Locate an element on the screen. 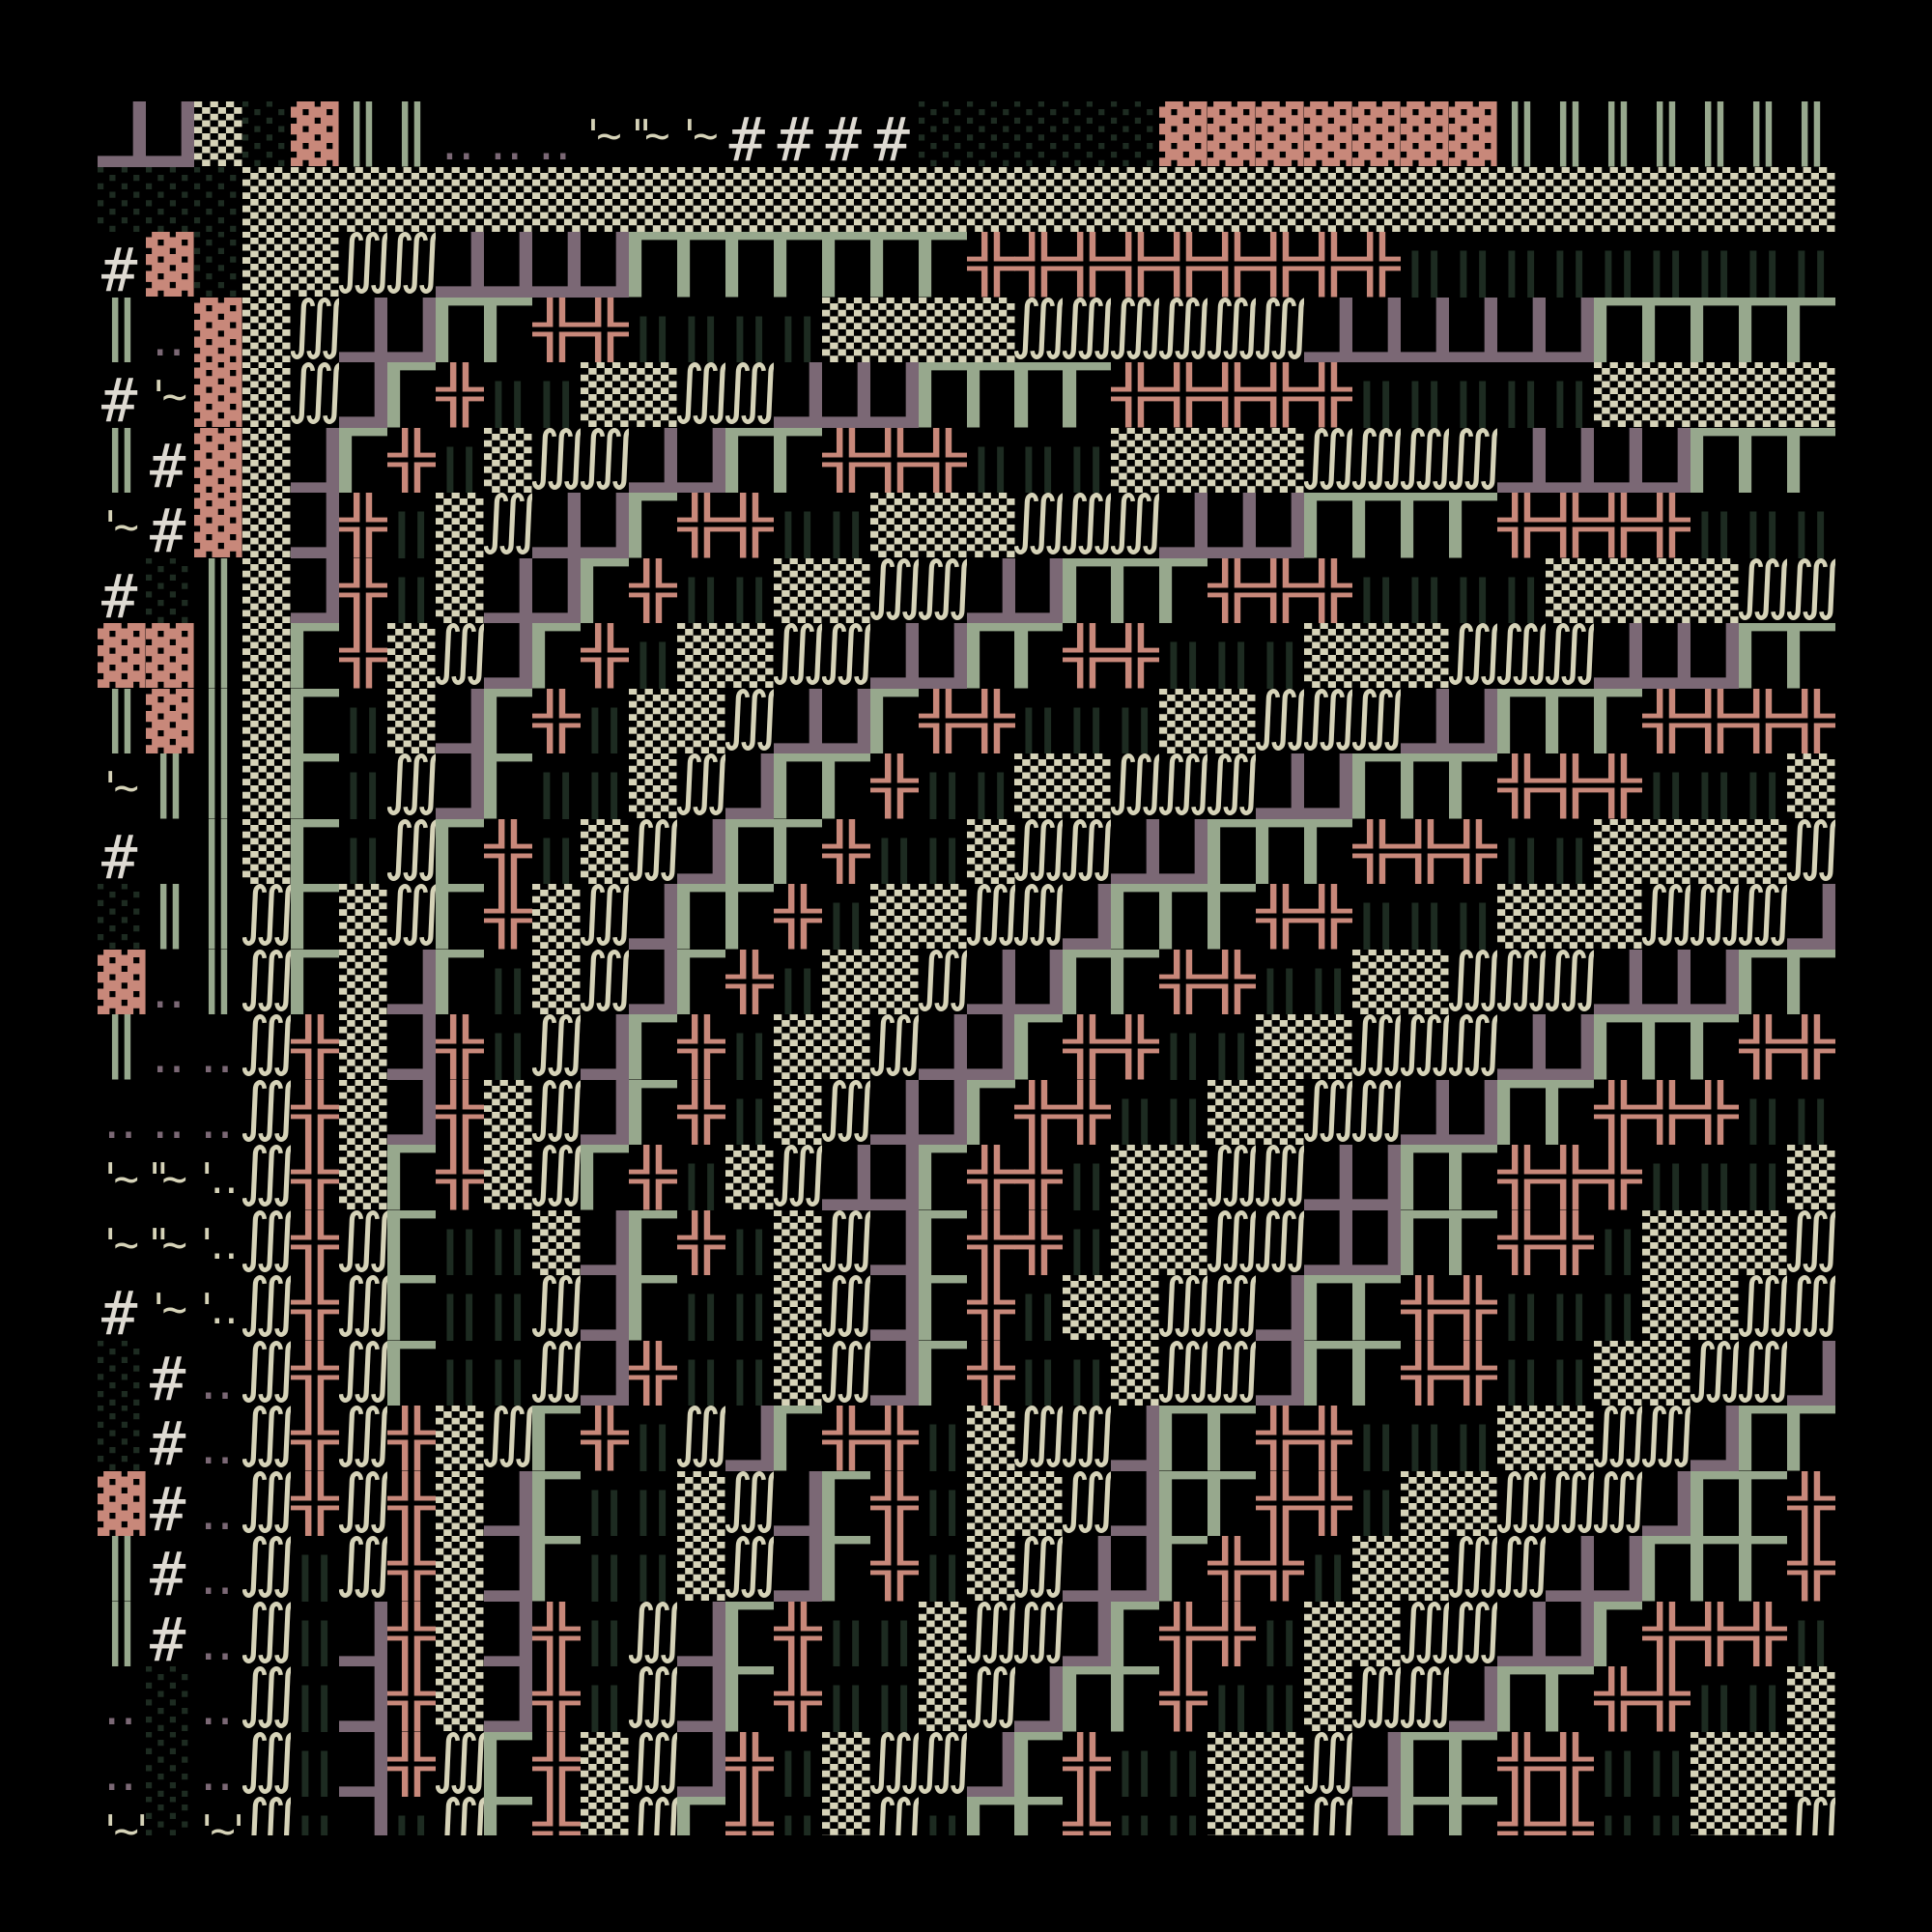 The width and height of the screenshot is (1932, 1932). light-shade-glyph: ░ is located at coordinates (122, 199).